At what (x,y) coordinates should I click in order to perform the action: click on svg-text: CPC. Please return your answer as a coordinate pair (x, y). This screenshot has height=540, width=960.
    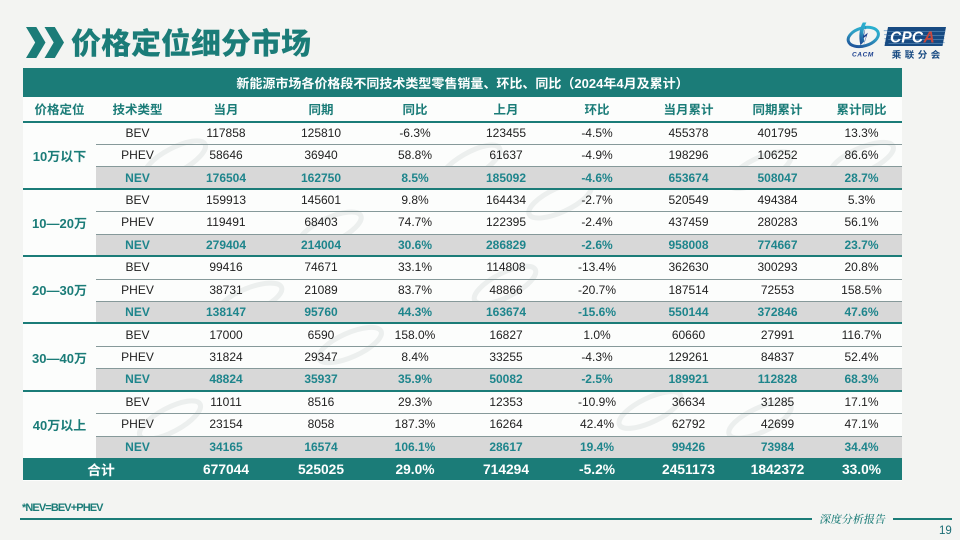
    Looking at the image, I should click on (907, 38).